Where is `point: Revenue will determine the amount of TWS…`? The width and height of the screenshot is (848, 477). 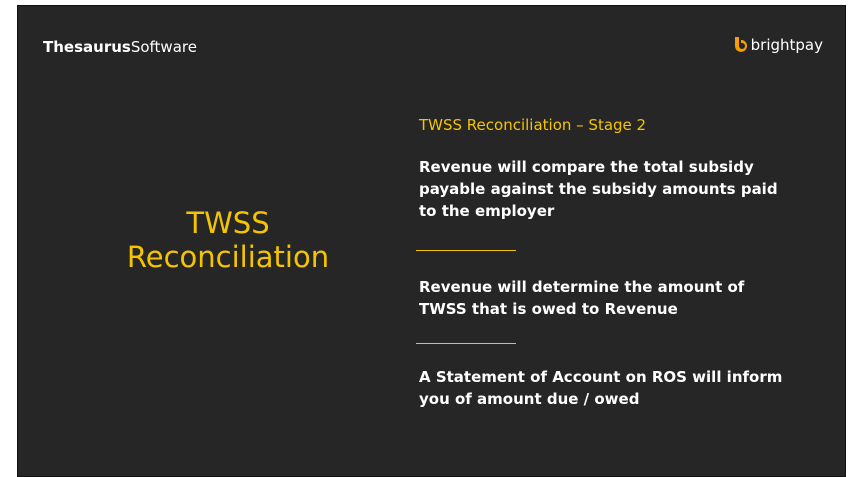 point: Revenue will determine the amount of TWS… is located at coordinates (582, 298).